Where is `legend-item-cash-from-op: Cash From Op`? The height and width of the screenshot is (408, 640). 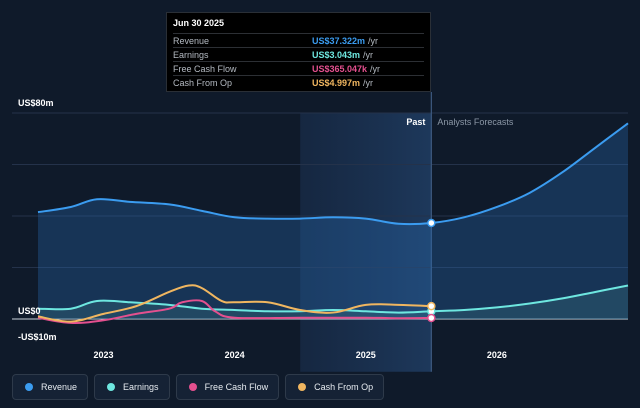 legend-item-cash-from-op: Cash From Op is located at coordinates (335, 387).